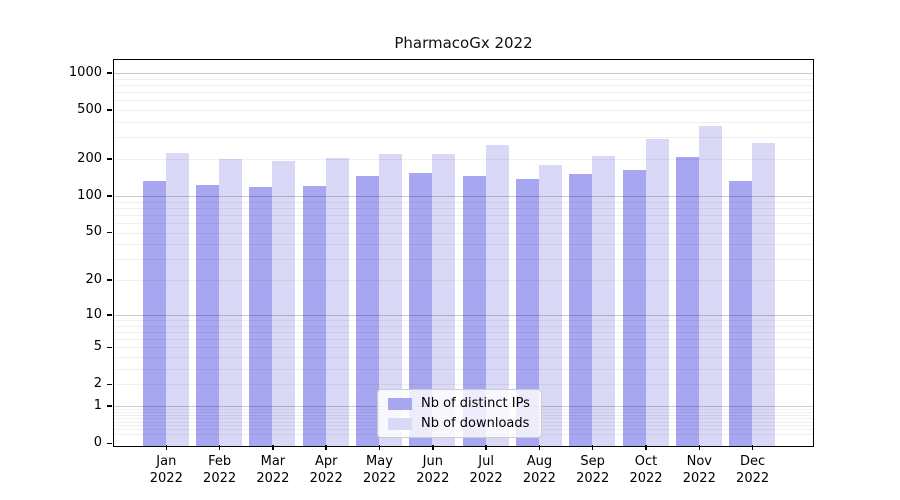 This screenshot has height=500, width=900. Describe the element at coordinates (497, 295) in the screenshot. I see `bar-downloads-jul` at that location.